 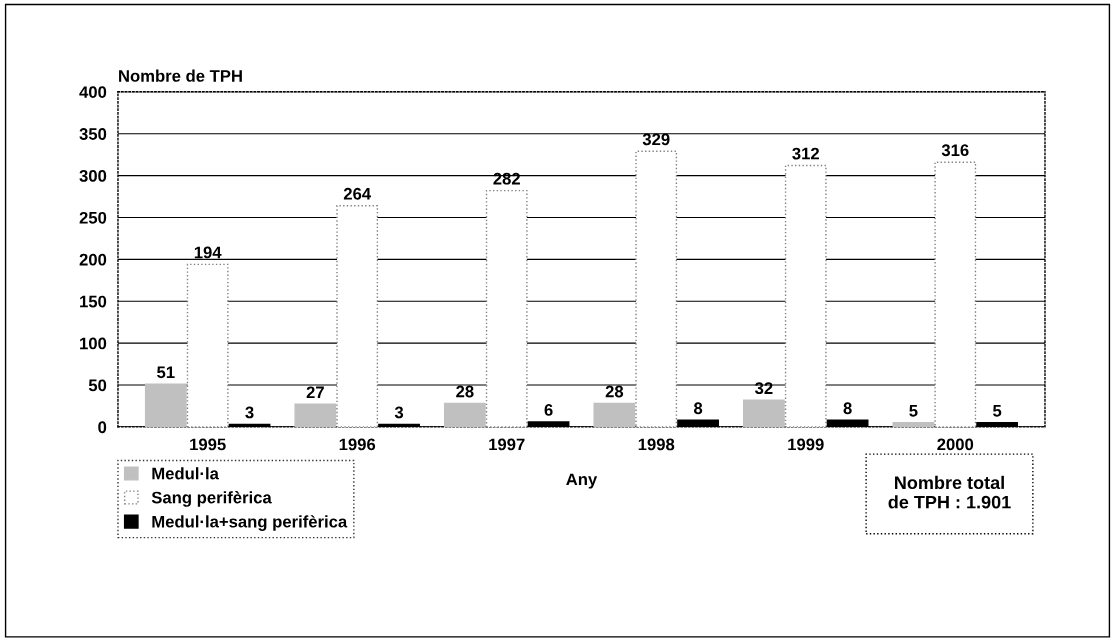 I want to click on data-label: 316, so click(x=955, y=150).